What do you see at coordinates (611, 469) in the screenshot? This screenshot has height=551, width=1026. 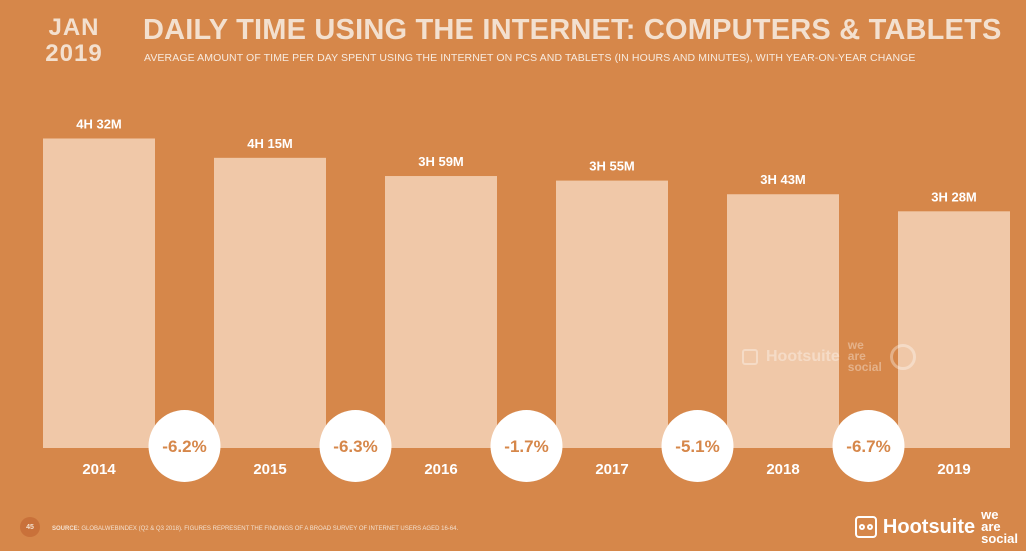 I see `category-label-2017: 2017` at bounding box center [611, 469].